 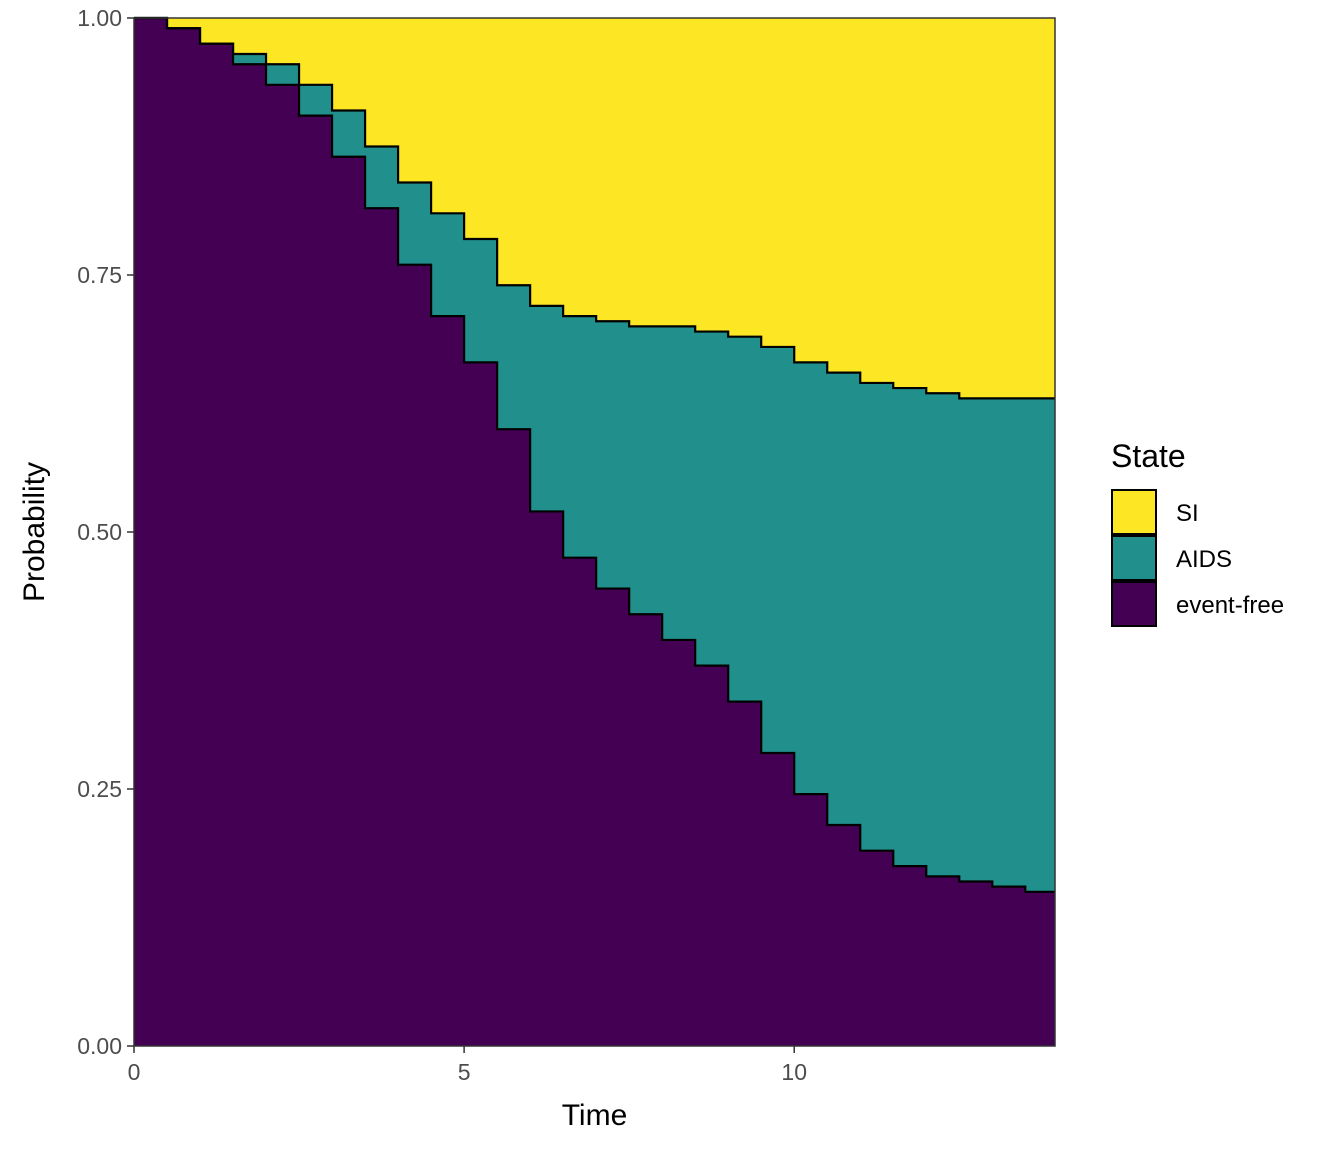 I want to click on x-axis: 0 5 10, so click(x=467, y=1065).